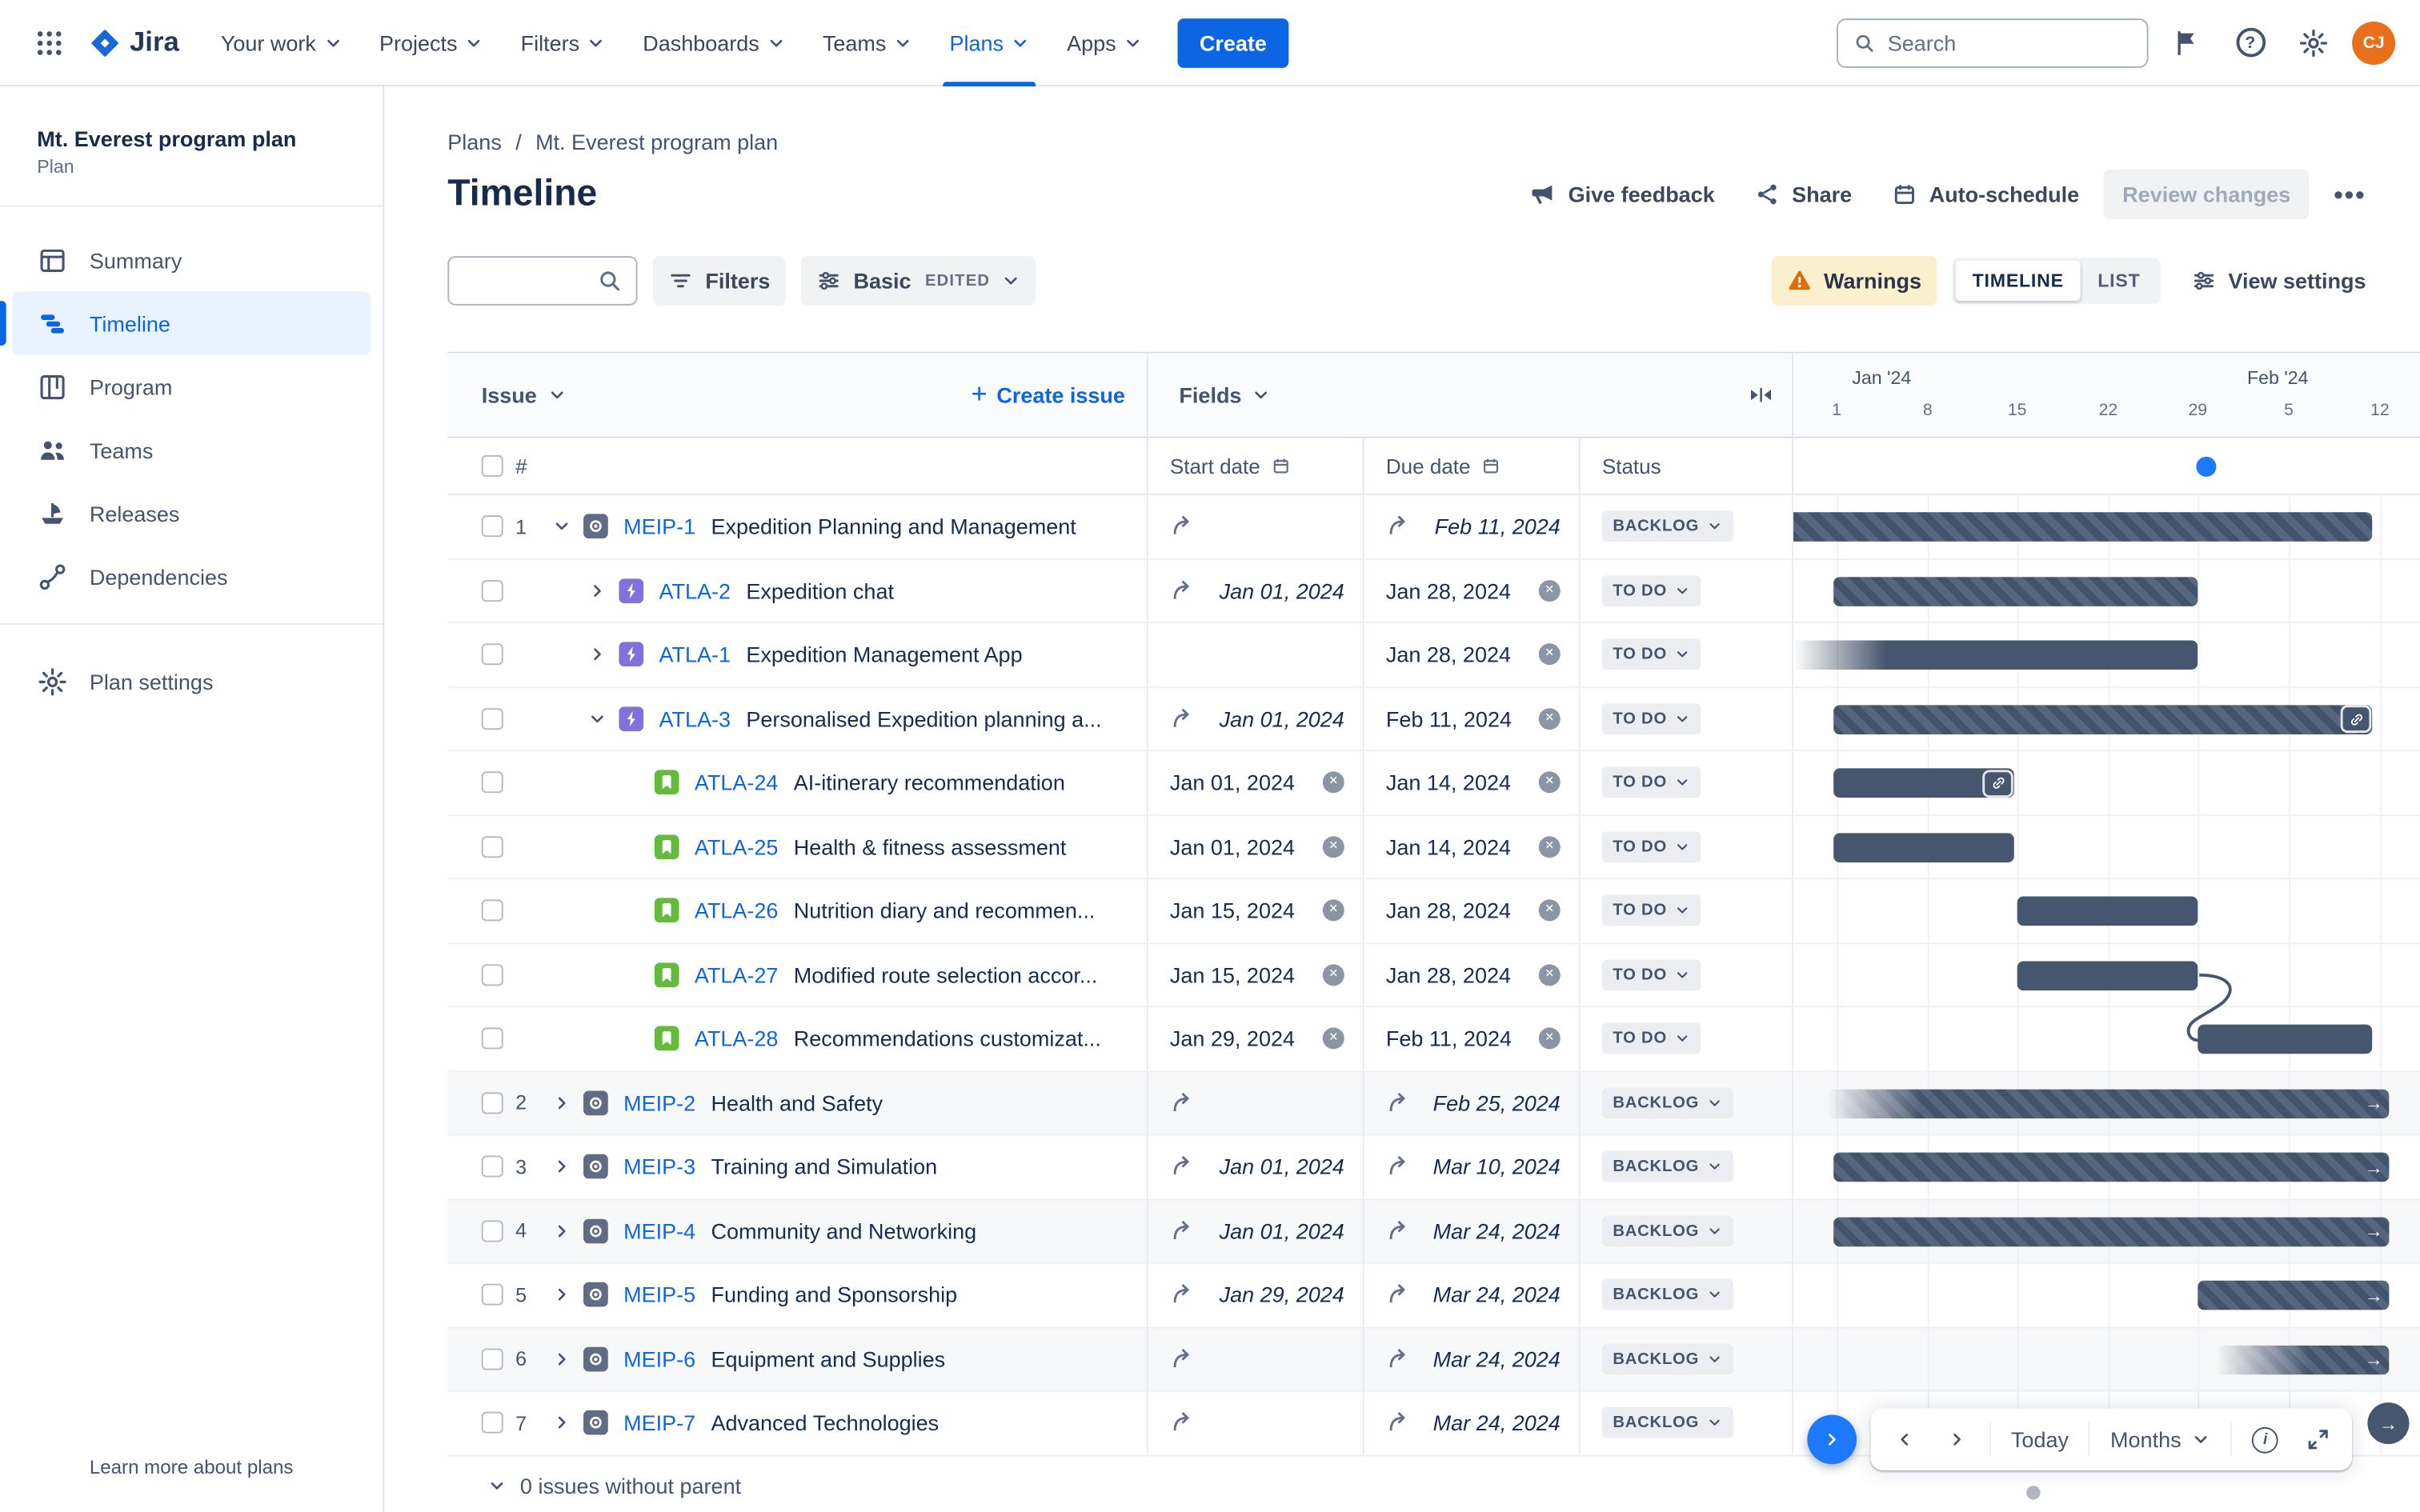 The width and height of the screenshot is (2420, 1512). I want to click on scroll-right-button, so click(1957, 1439).